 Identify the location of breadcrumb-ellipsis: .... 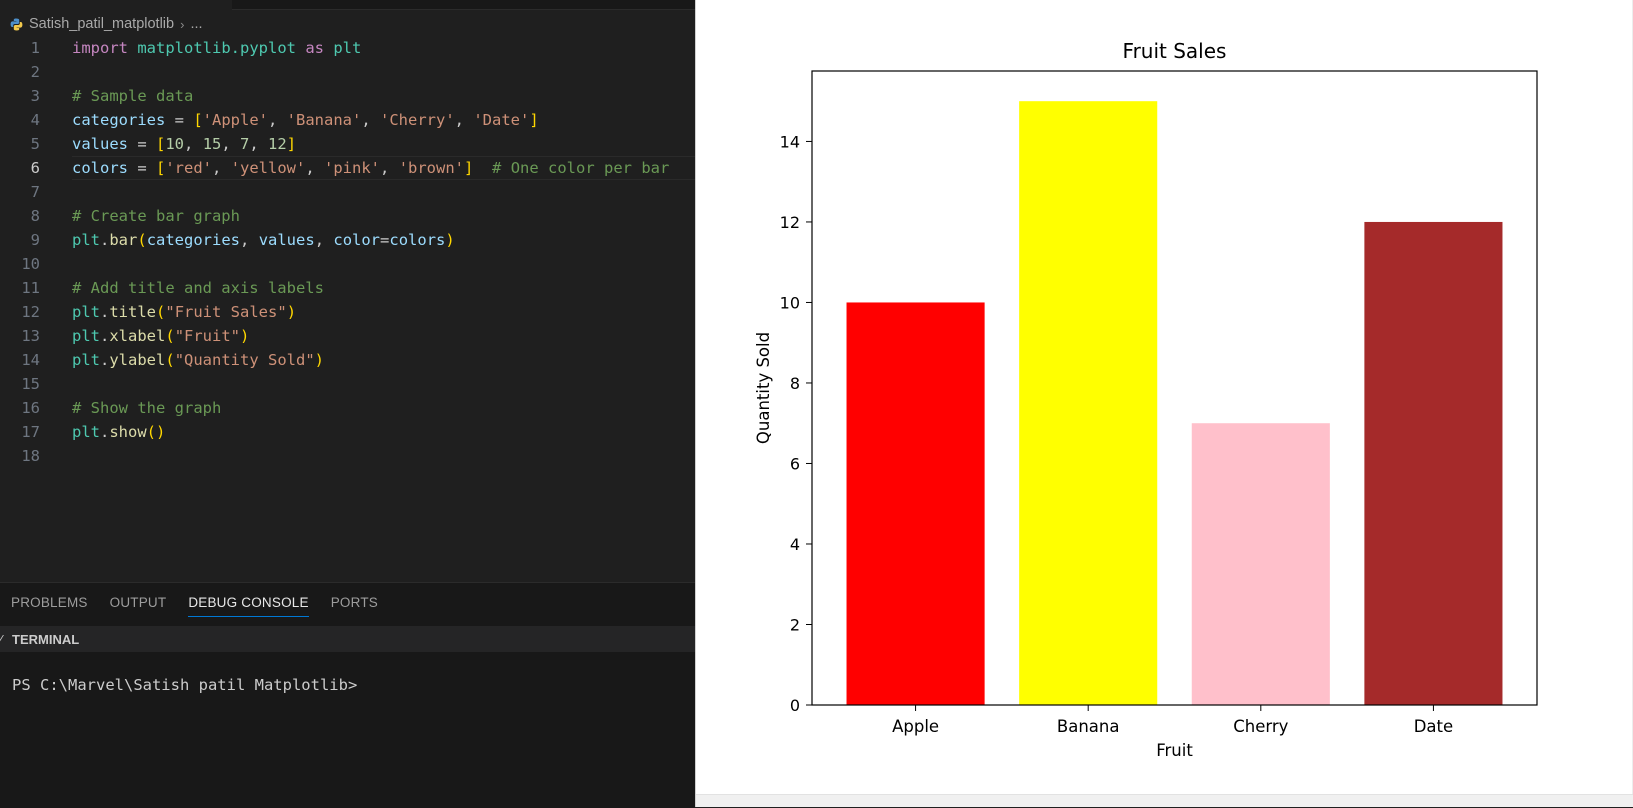
(196, 24).